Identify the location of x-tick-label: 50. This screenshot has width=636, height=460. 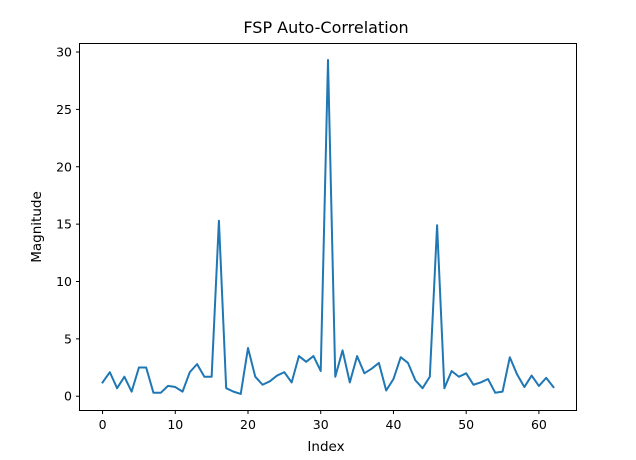
(466, 424).